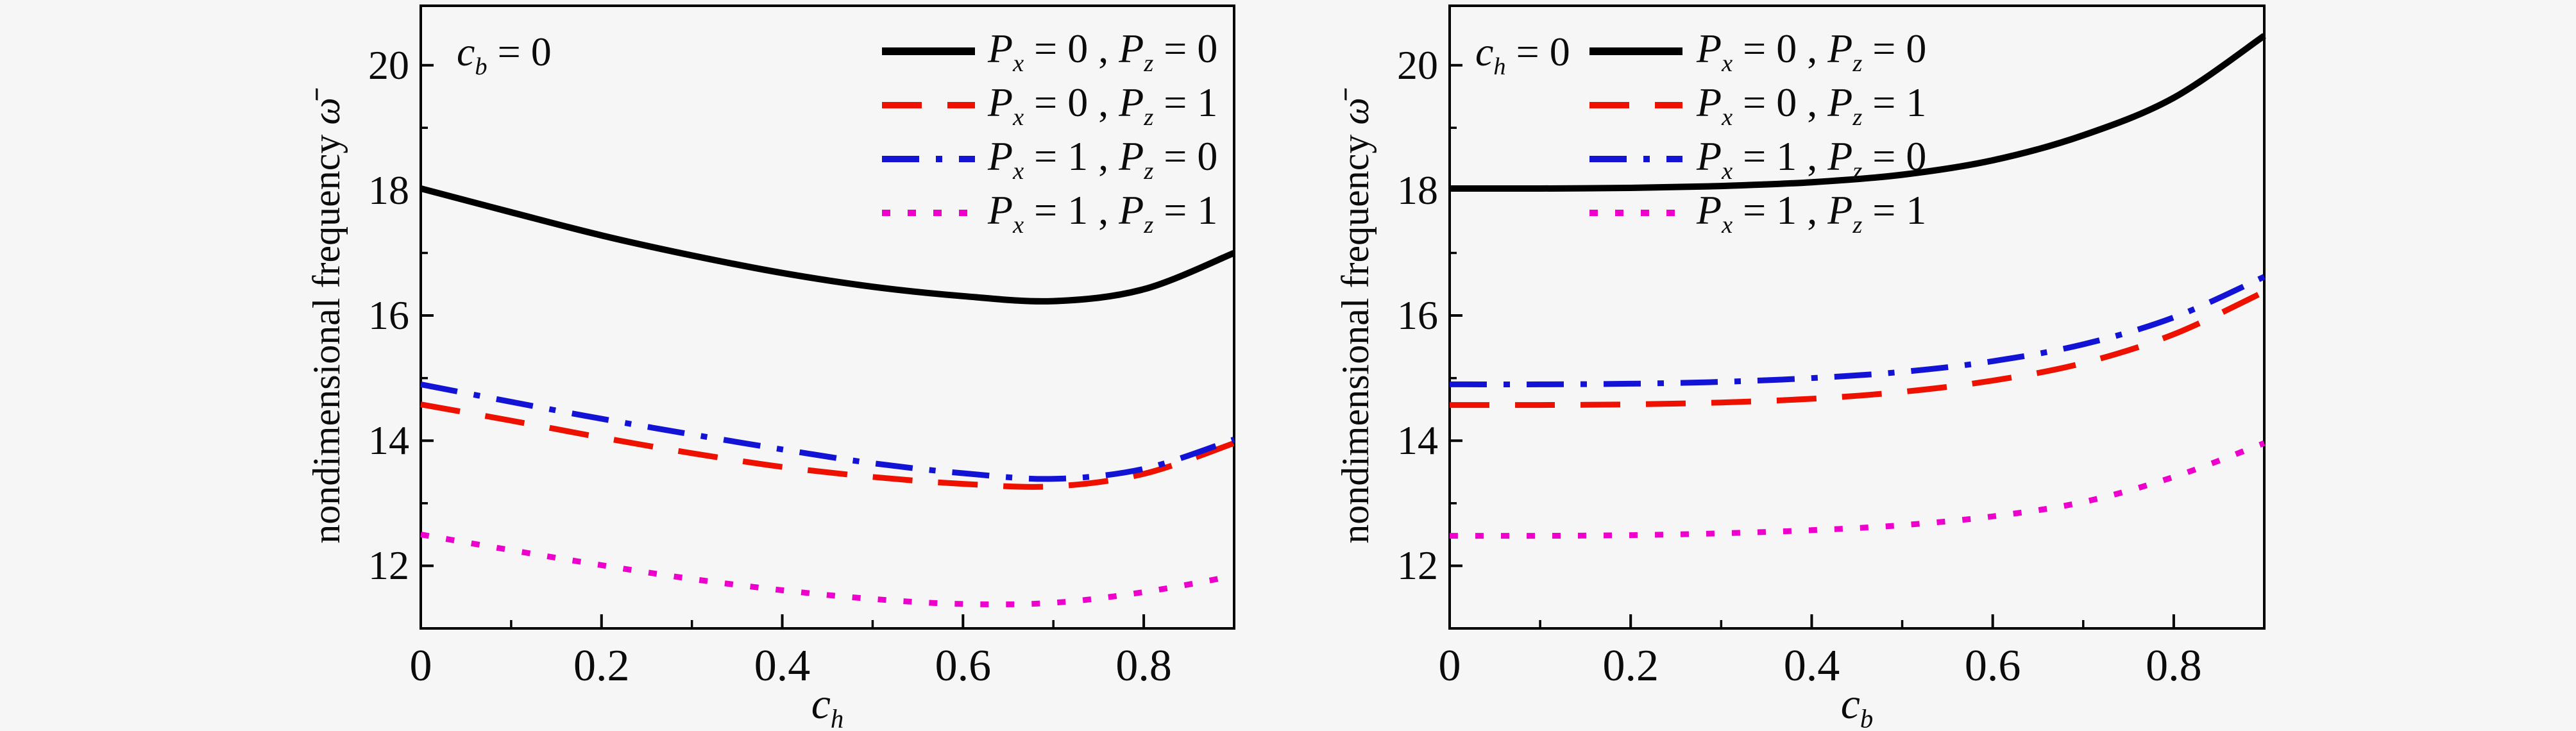 Image resolution: width=2576 pixels, height=731 pixels. I want to click on legend-item-left-plot-0: Px = 0 , Pz = 0, so click(1103, 51).